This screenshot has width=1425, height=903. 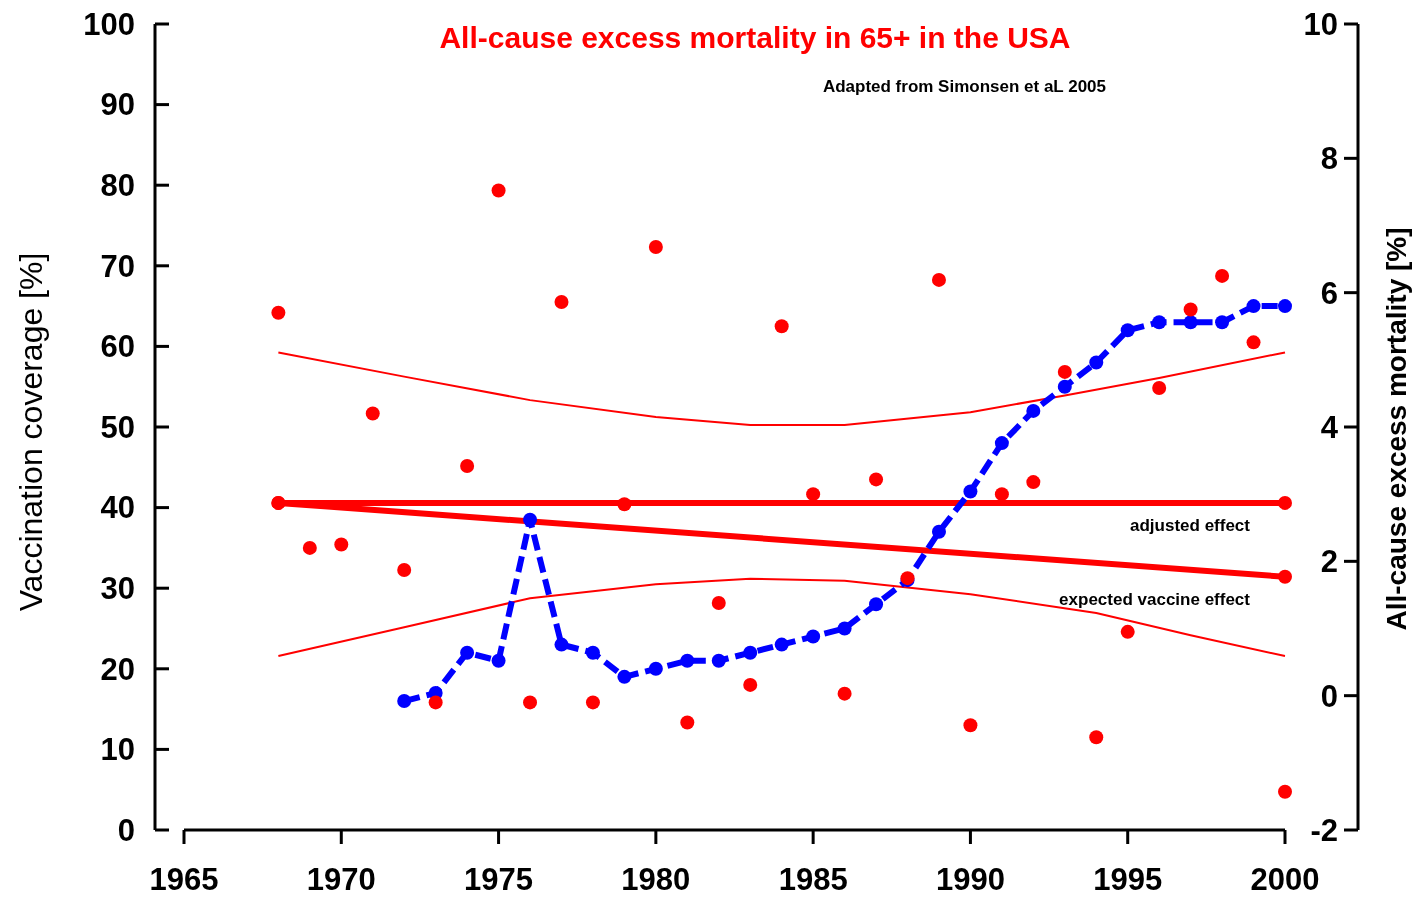 What do you see at coordinates (117, 266) in the screenshot?
I see `y-tick-label: 70` at bounding box center [117, 266].